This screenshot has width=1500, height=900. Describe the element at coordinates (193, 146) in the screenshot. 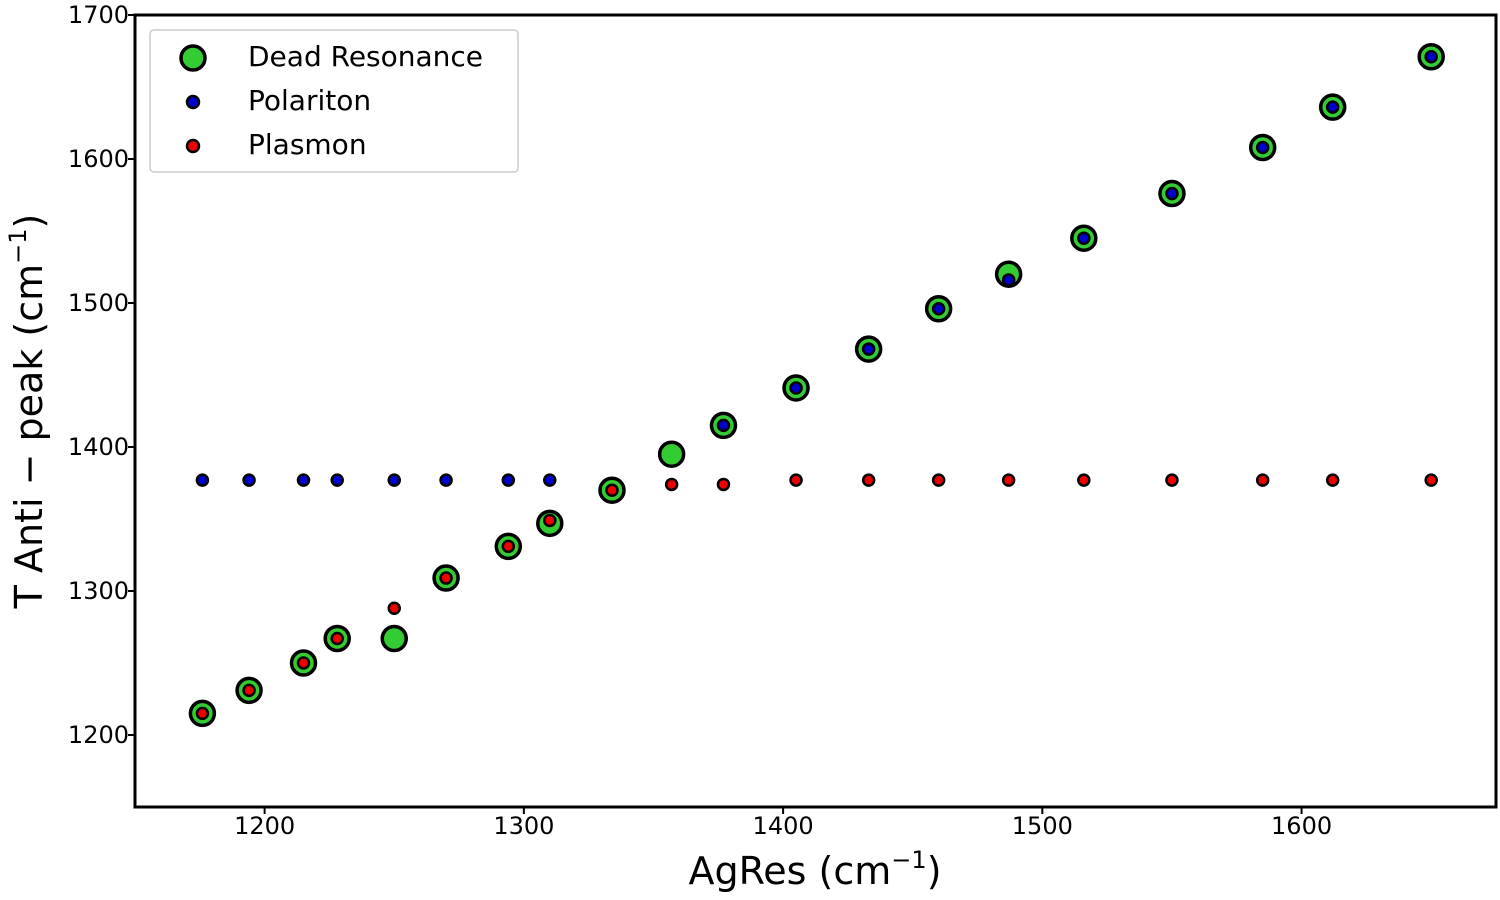

I see `legend-marker-plasmon` at that location.